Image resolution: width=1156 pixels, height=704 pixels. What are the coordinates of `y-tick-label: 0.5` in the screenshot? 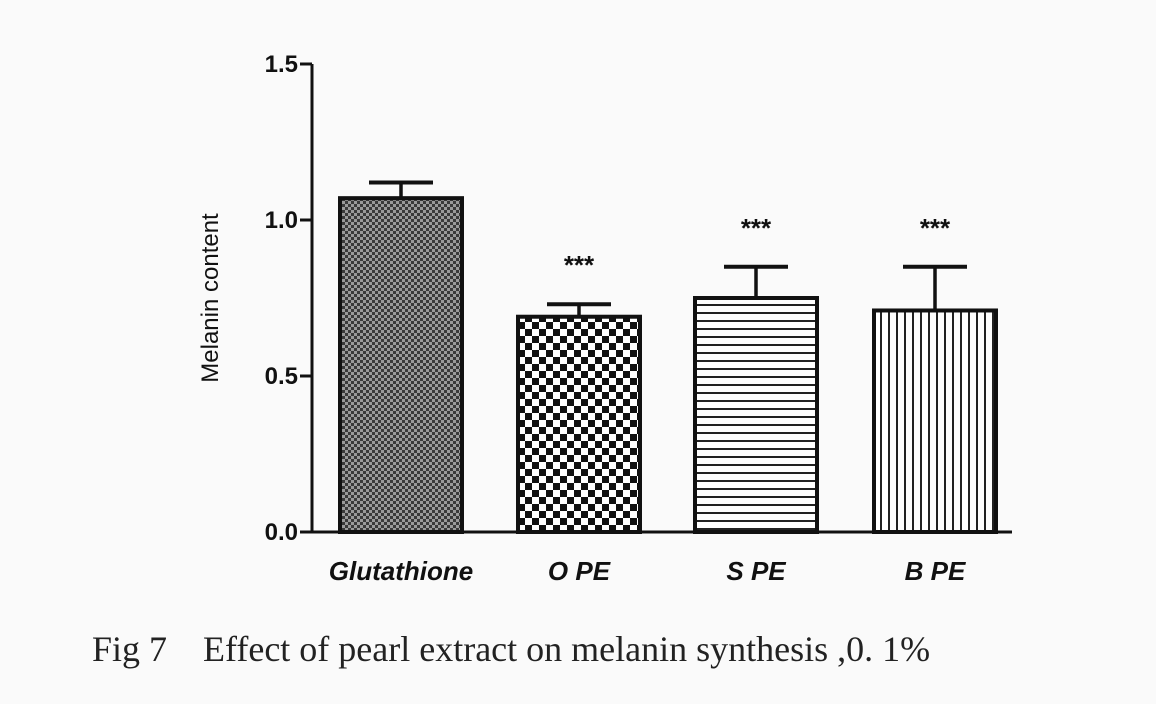 It's located at (281, 376).